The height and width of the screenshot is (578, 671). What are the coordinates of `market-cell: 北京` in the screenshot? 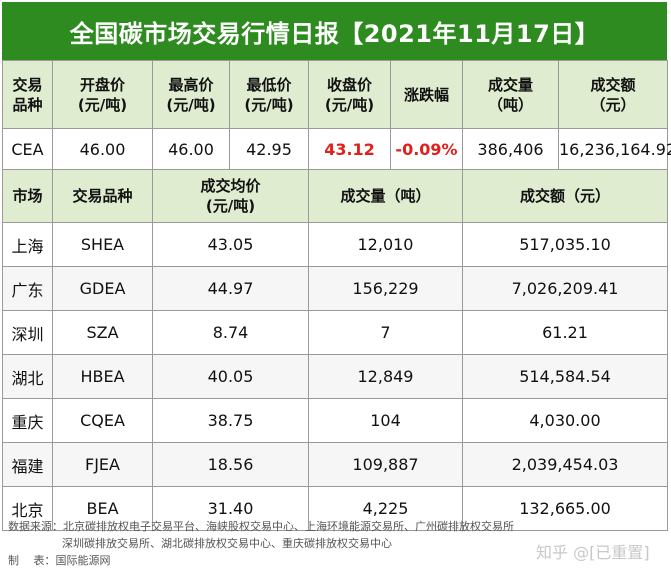 It's located at (27, 508).